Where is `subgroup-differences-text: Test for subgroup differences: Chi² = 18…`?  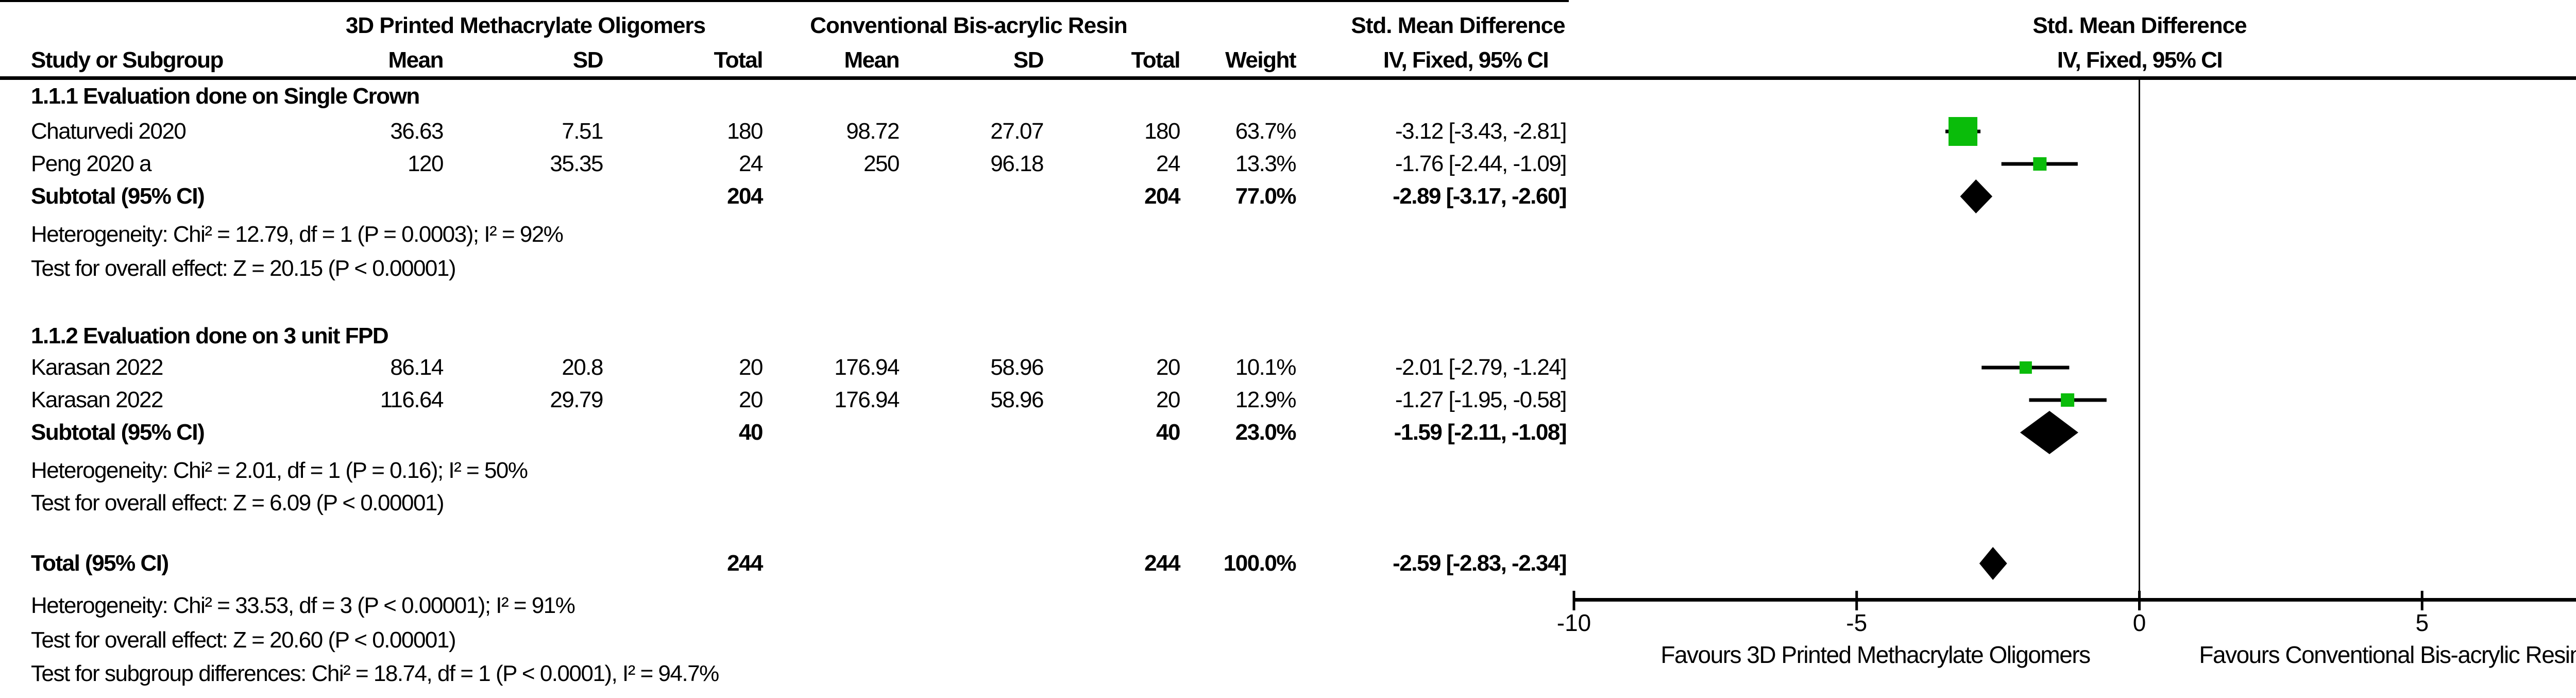
subgroup-differences-text: Test for subgroup differences: Chi² = 18… is located at coordinates (375, 673).